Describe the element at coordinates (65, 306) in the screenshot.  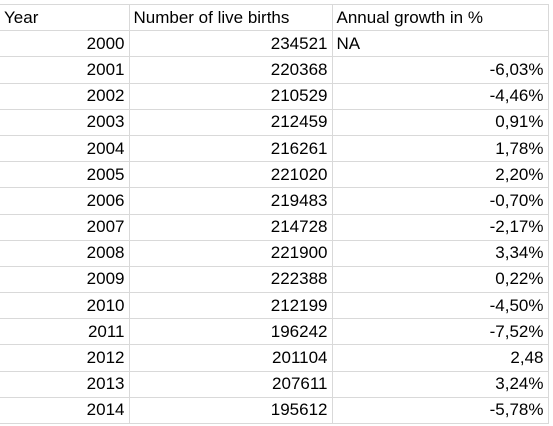
I see `year-cell: 2010` at that location.